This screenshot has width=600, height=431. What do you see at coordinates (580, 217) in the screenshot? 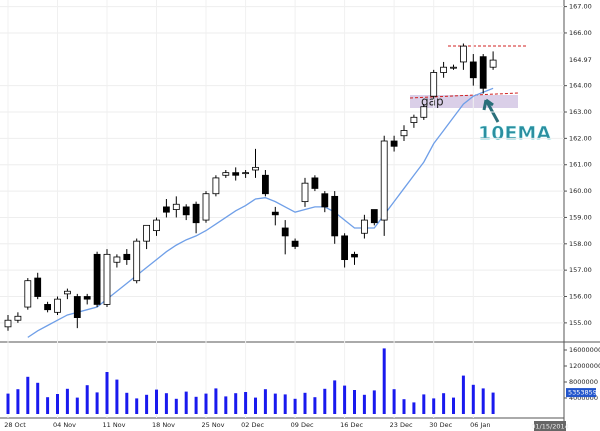
I see `y-tick-label: 159.00` at bounding box center [580, 217].